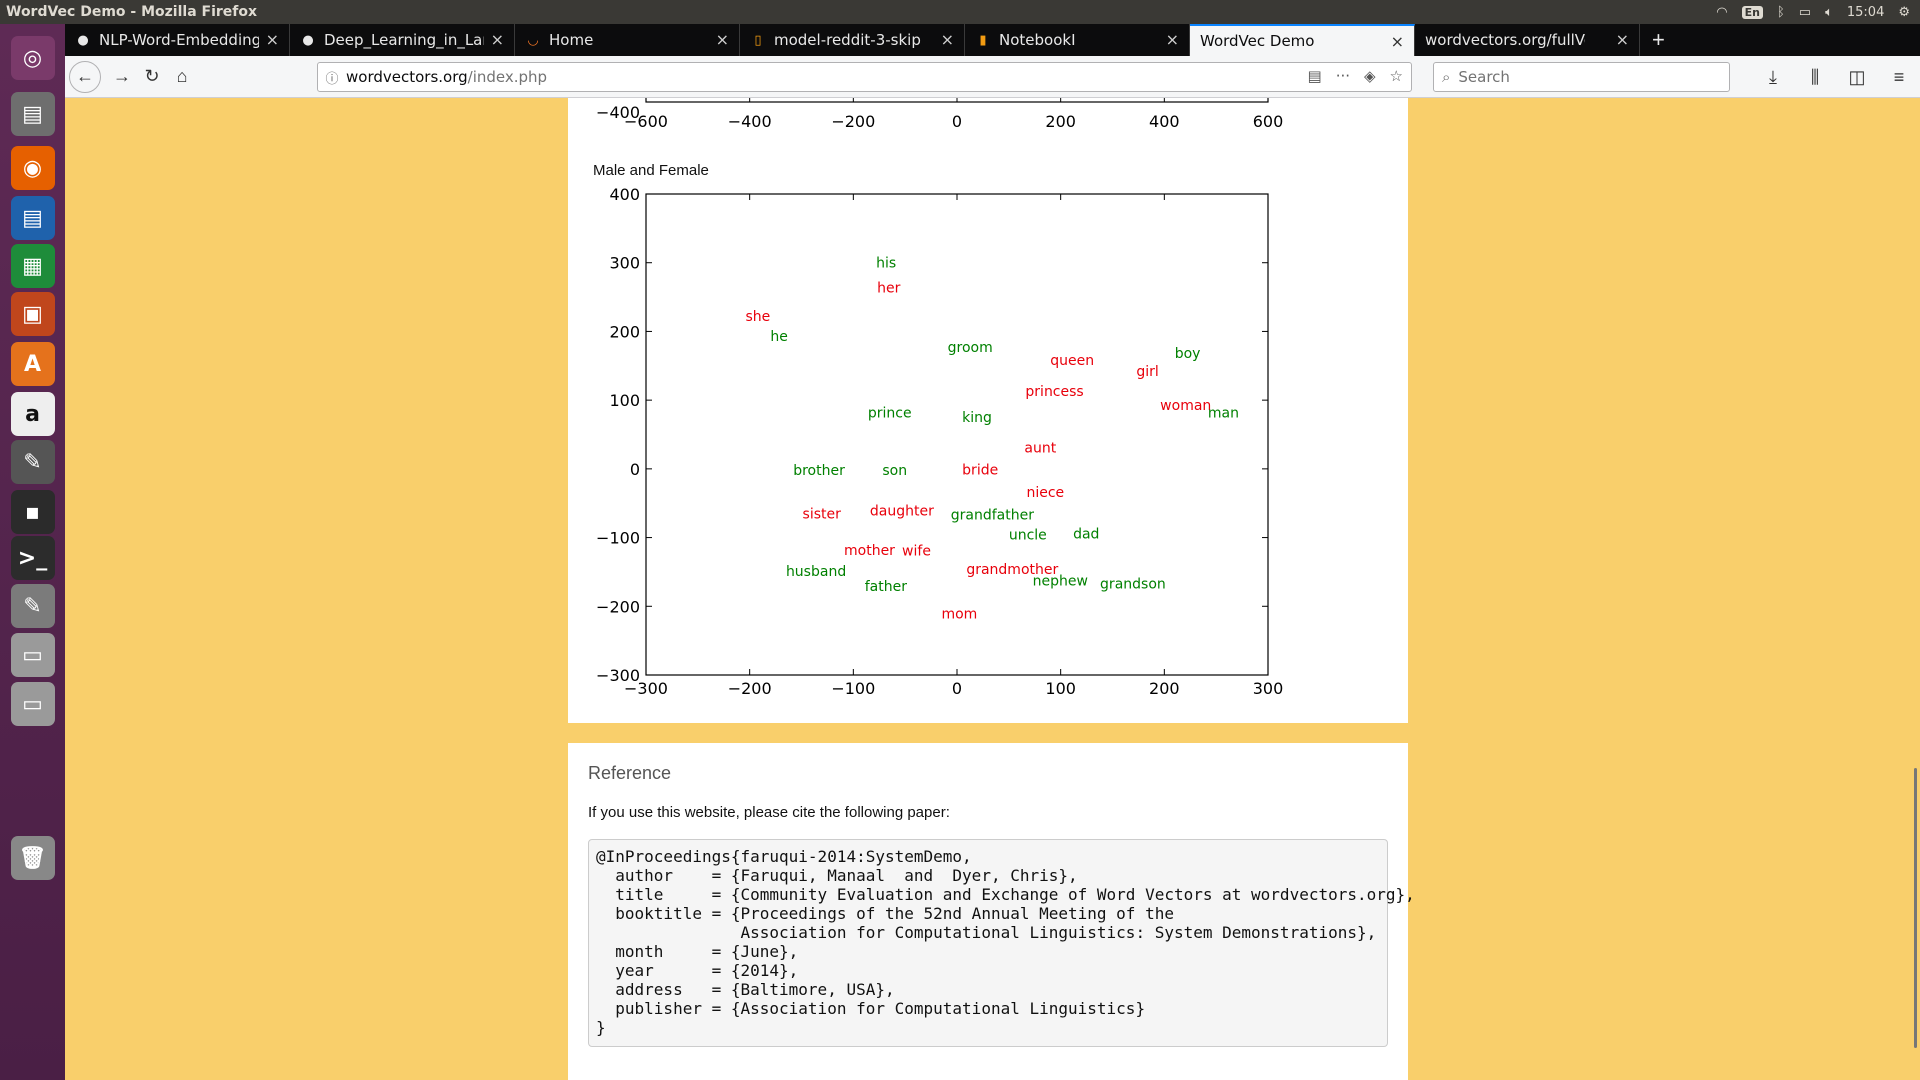  I want to click on prev-x-tick-label: 0, so click(957, 121).